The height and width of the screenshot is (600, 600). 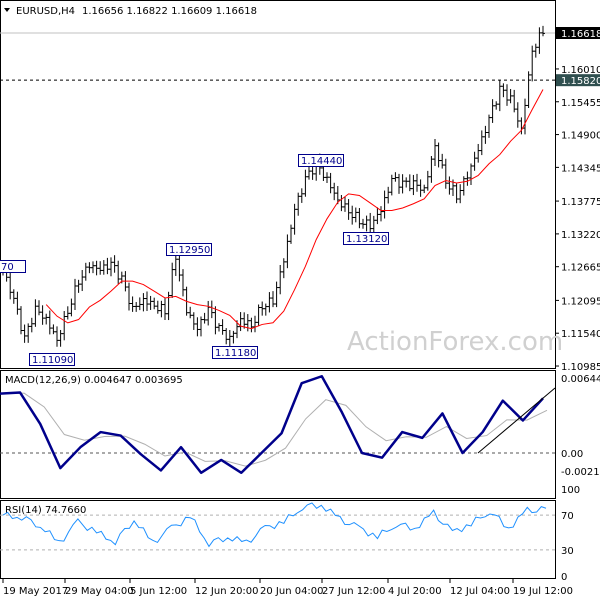 I want to click on time-tick-label: 4 Jul 20:00, so click(x=415, y=591).